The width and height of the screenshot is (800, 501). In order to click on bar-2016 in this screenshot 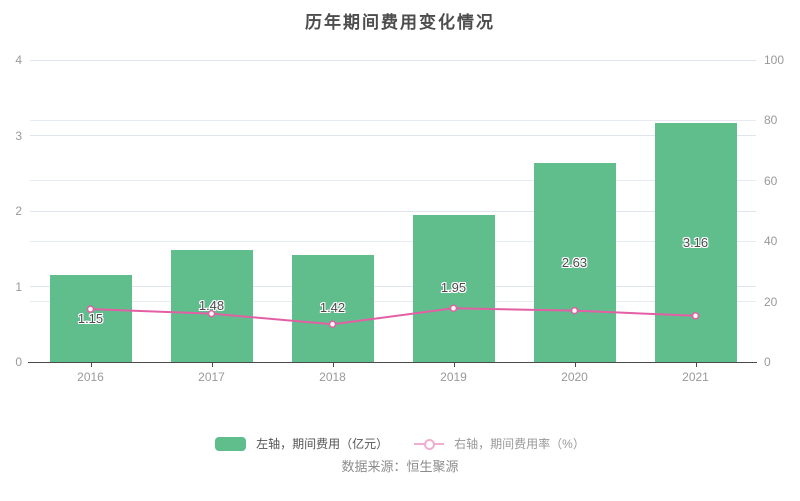, I will do `click(90, 318)`.